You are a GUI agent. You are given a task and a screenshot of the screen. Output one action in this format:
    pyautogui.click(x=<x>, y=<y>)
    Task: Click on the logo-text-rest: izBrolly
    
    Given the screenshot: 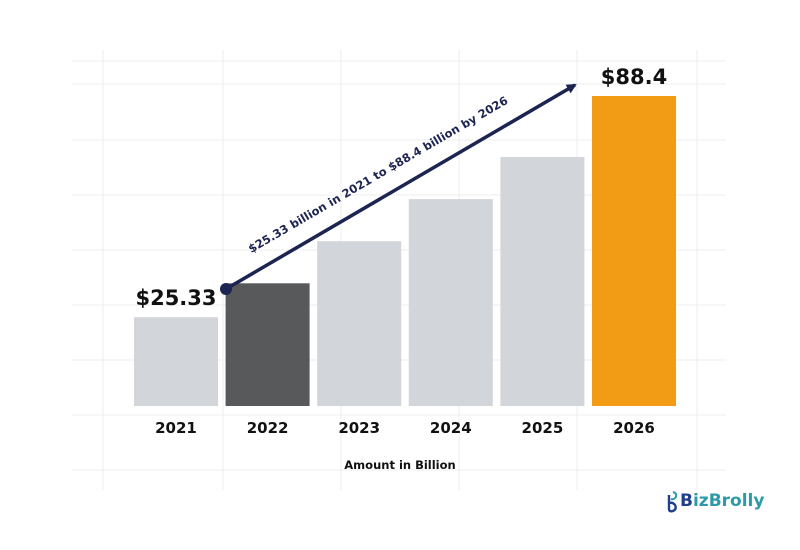 What is the action you would take?
    pyautogui.click(x=728, y=501)
    